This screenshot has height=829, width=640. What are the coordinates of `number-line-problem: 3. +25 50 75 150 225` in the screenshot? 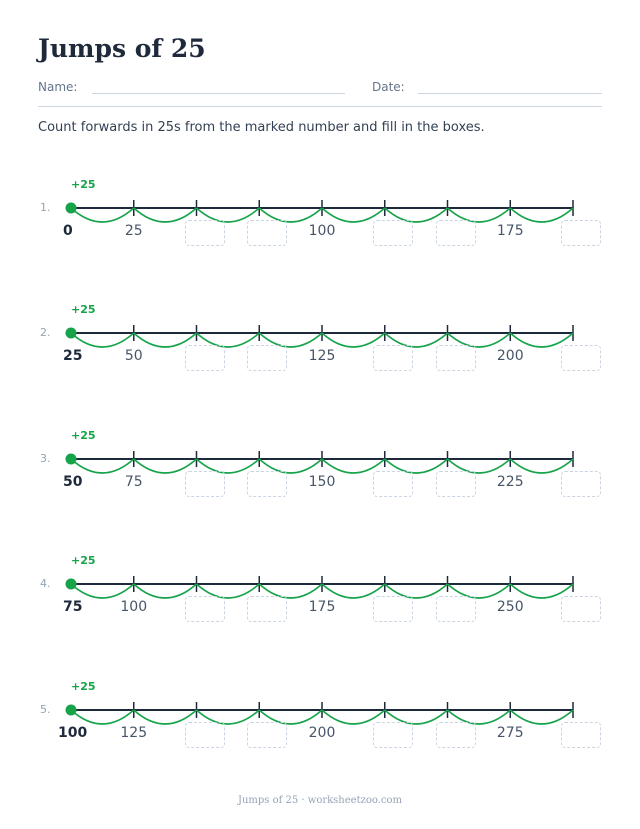 It's located at (320, 476).